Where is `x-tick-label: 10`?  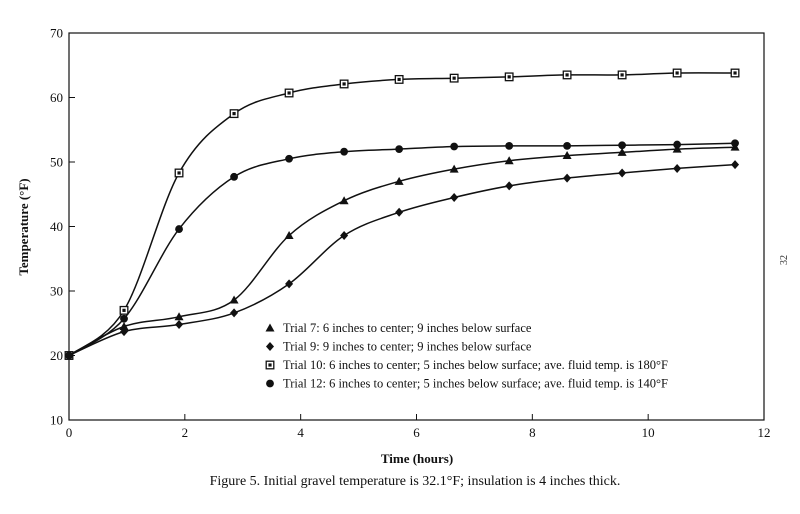
x-tick-label: 10 is located at coordinates (648, 432).